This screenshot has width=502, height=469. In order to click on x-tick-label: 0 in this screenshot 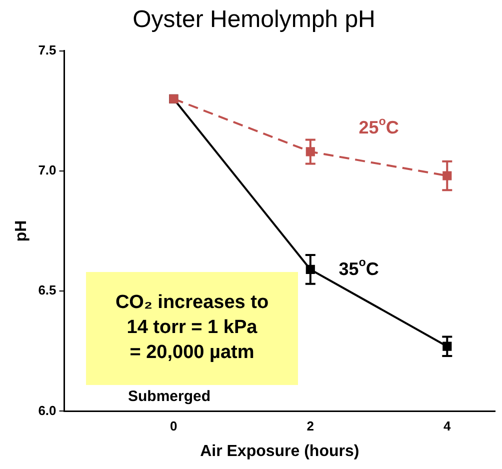, I will do `click(174, 426)`.